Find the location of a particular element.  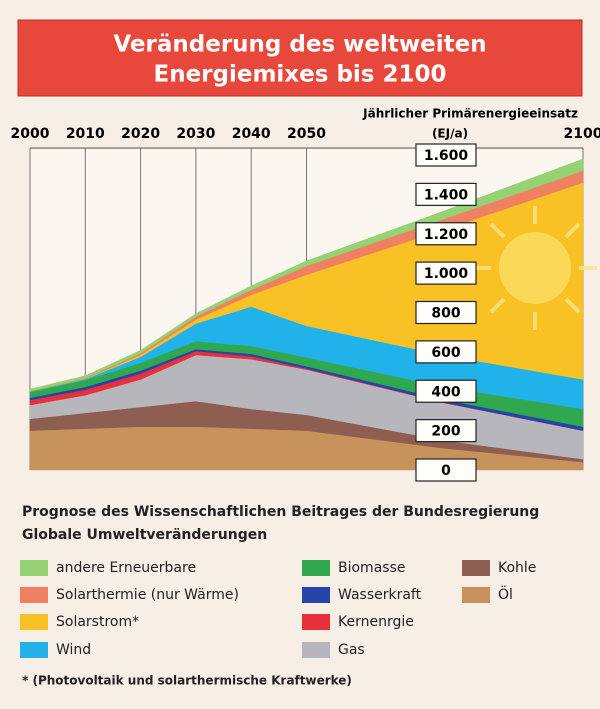

title-banner is located at coordinates (300, 58).